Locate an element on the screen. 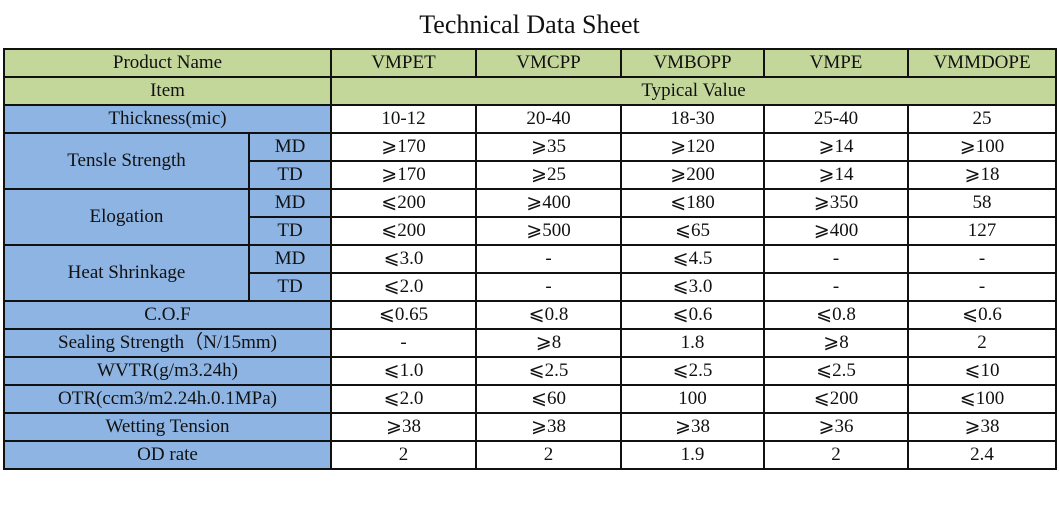 This screenshot has height=528, width=1059. cell-value: 1.8 is located at coordinates (693, 343).